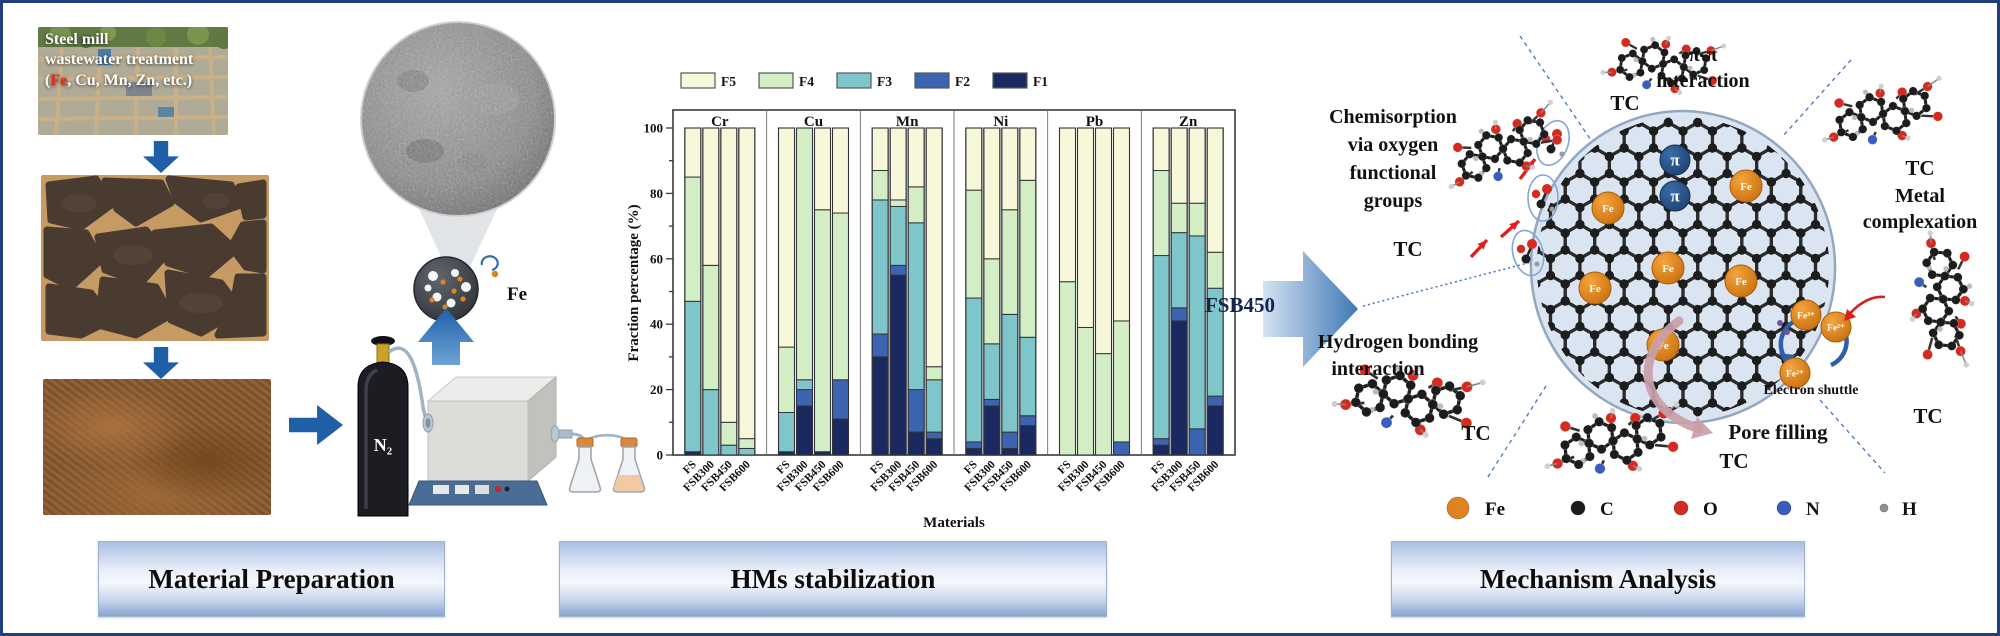 The width and height of the screenshot is (2000, 636). Describe the element at coordinates (155, 258) in the screenshot. I see `cracked-mud-art` at that location.